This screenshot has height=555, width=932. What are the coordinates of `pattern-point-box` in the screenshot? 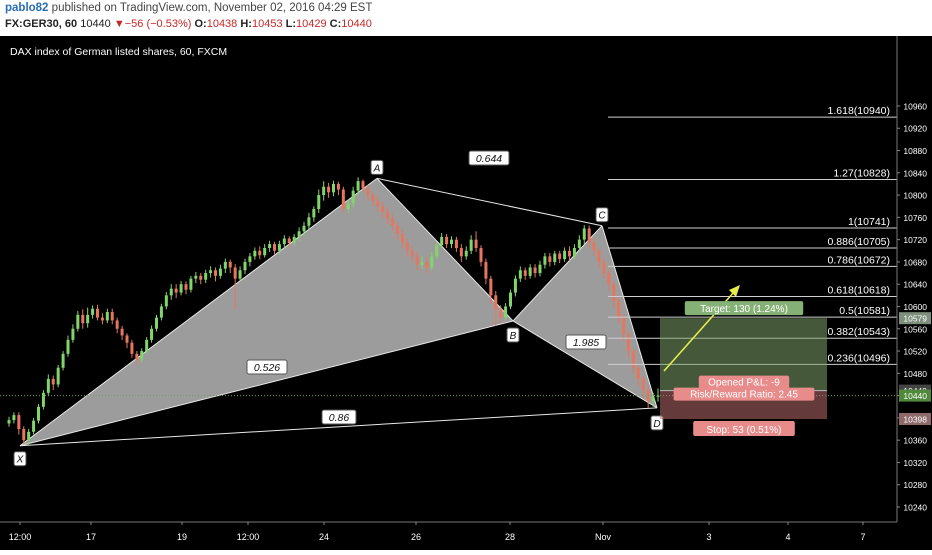 It's located at (513, 335).